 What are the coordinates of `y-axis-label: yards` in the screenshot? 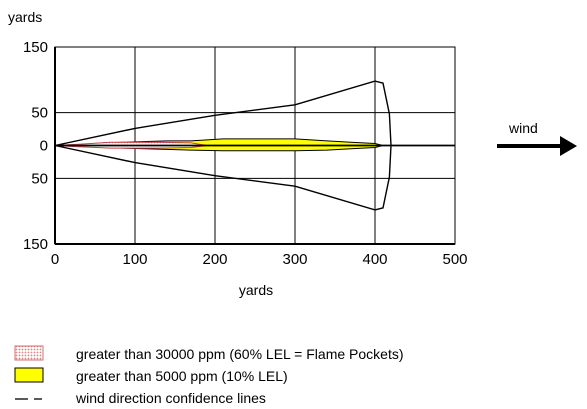 It's located at (25, 17).